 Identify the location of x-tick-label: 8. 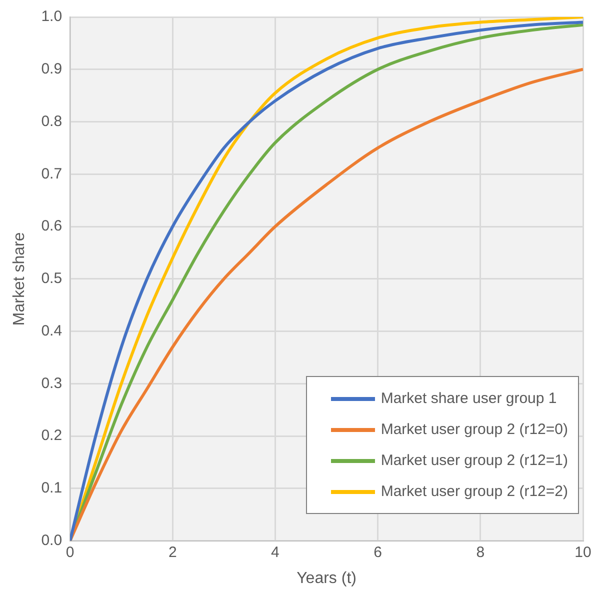
(480, 552).